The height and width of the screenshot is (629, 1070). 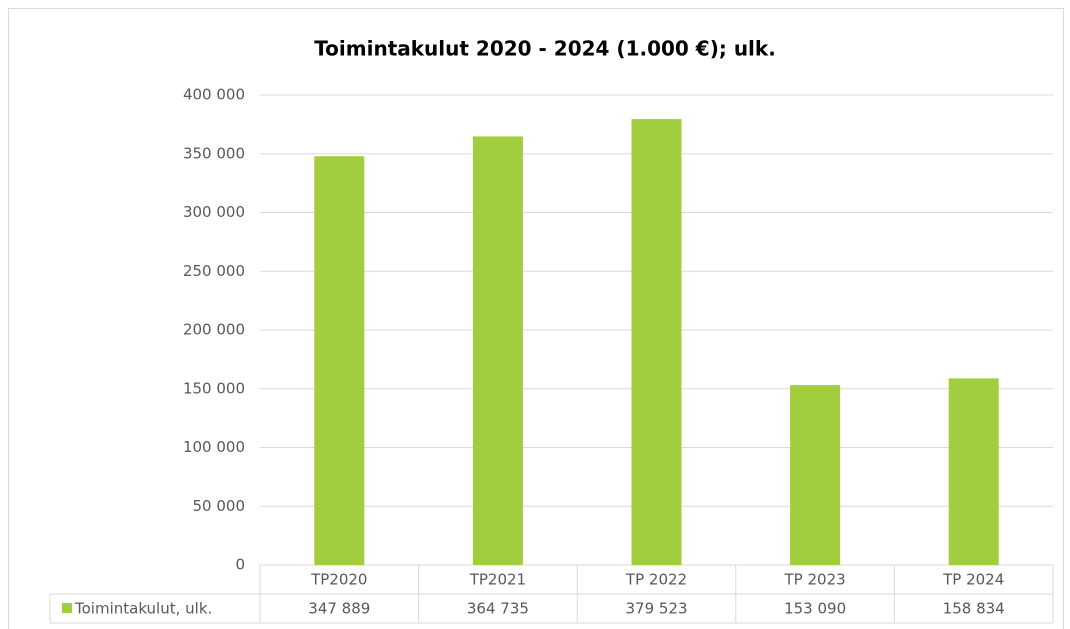 I want to click on x-tick-label: TP2021, so click(x=497, y=580).